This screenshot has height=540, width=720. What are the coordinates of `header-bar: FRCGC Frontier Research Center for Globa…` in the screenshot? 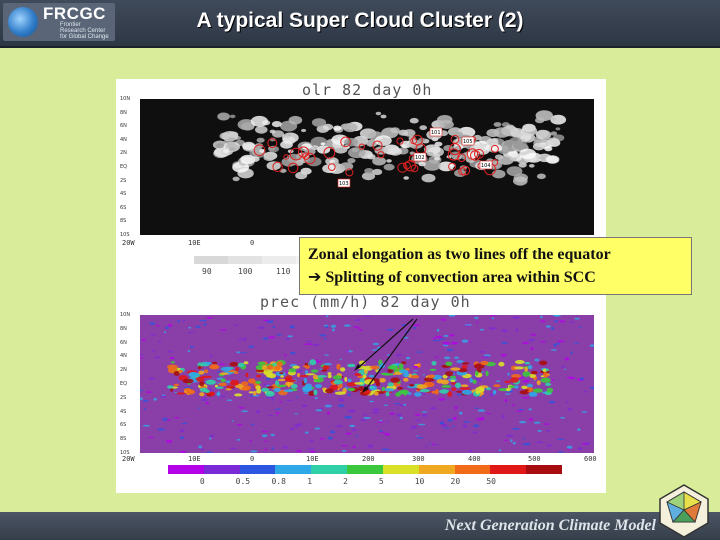 It's located at (360, 24).